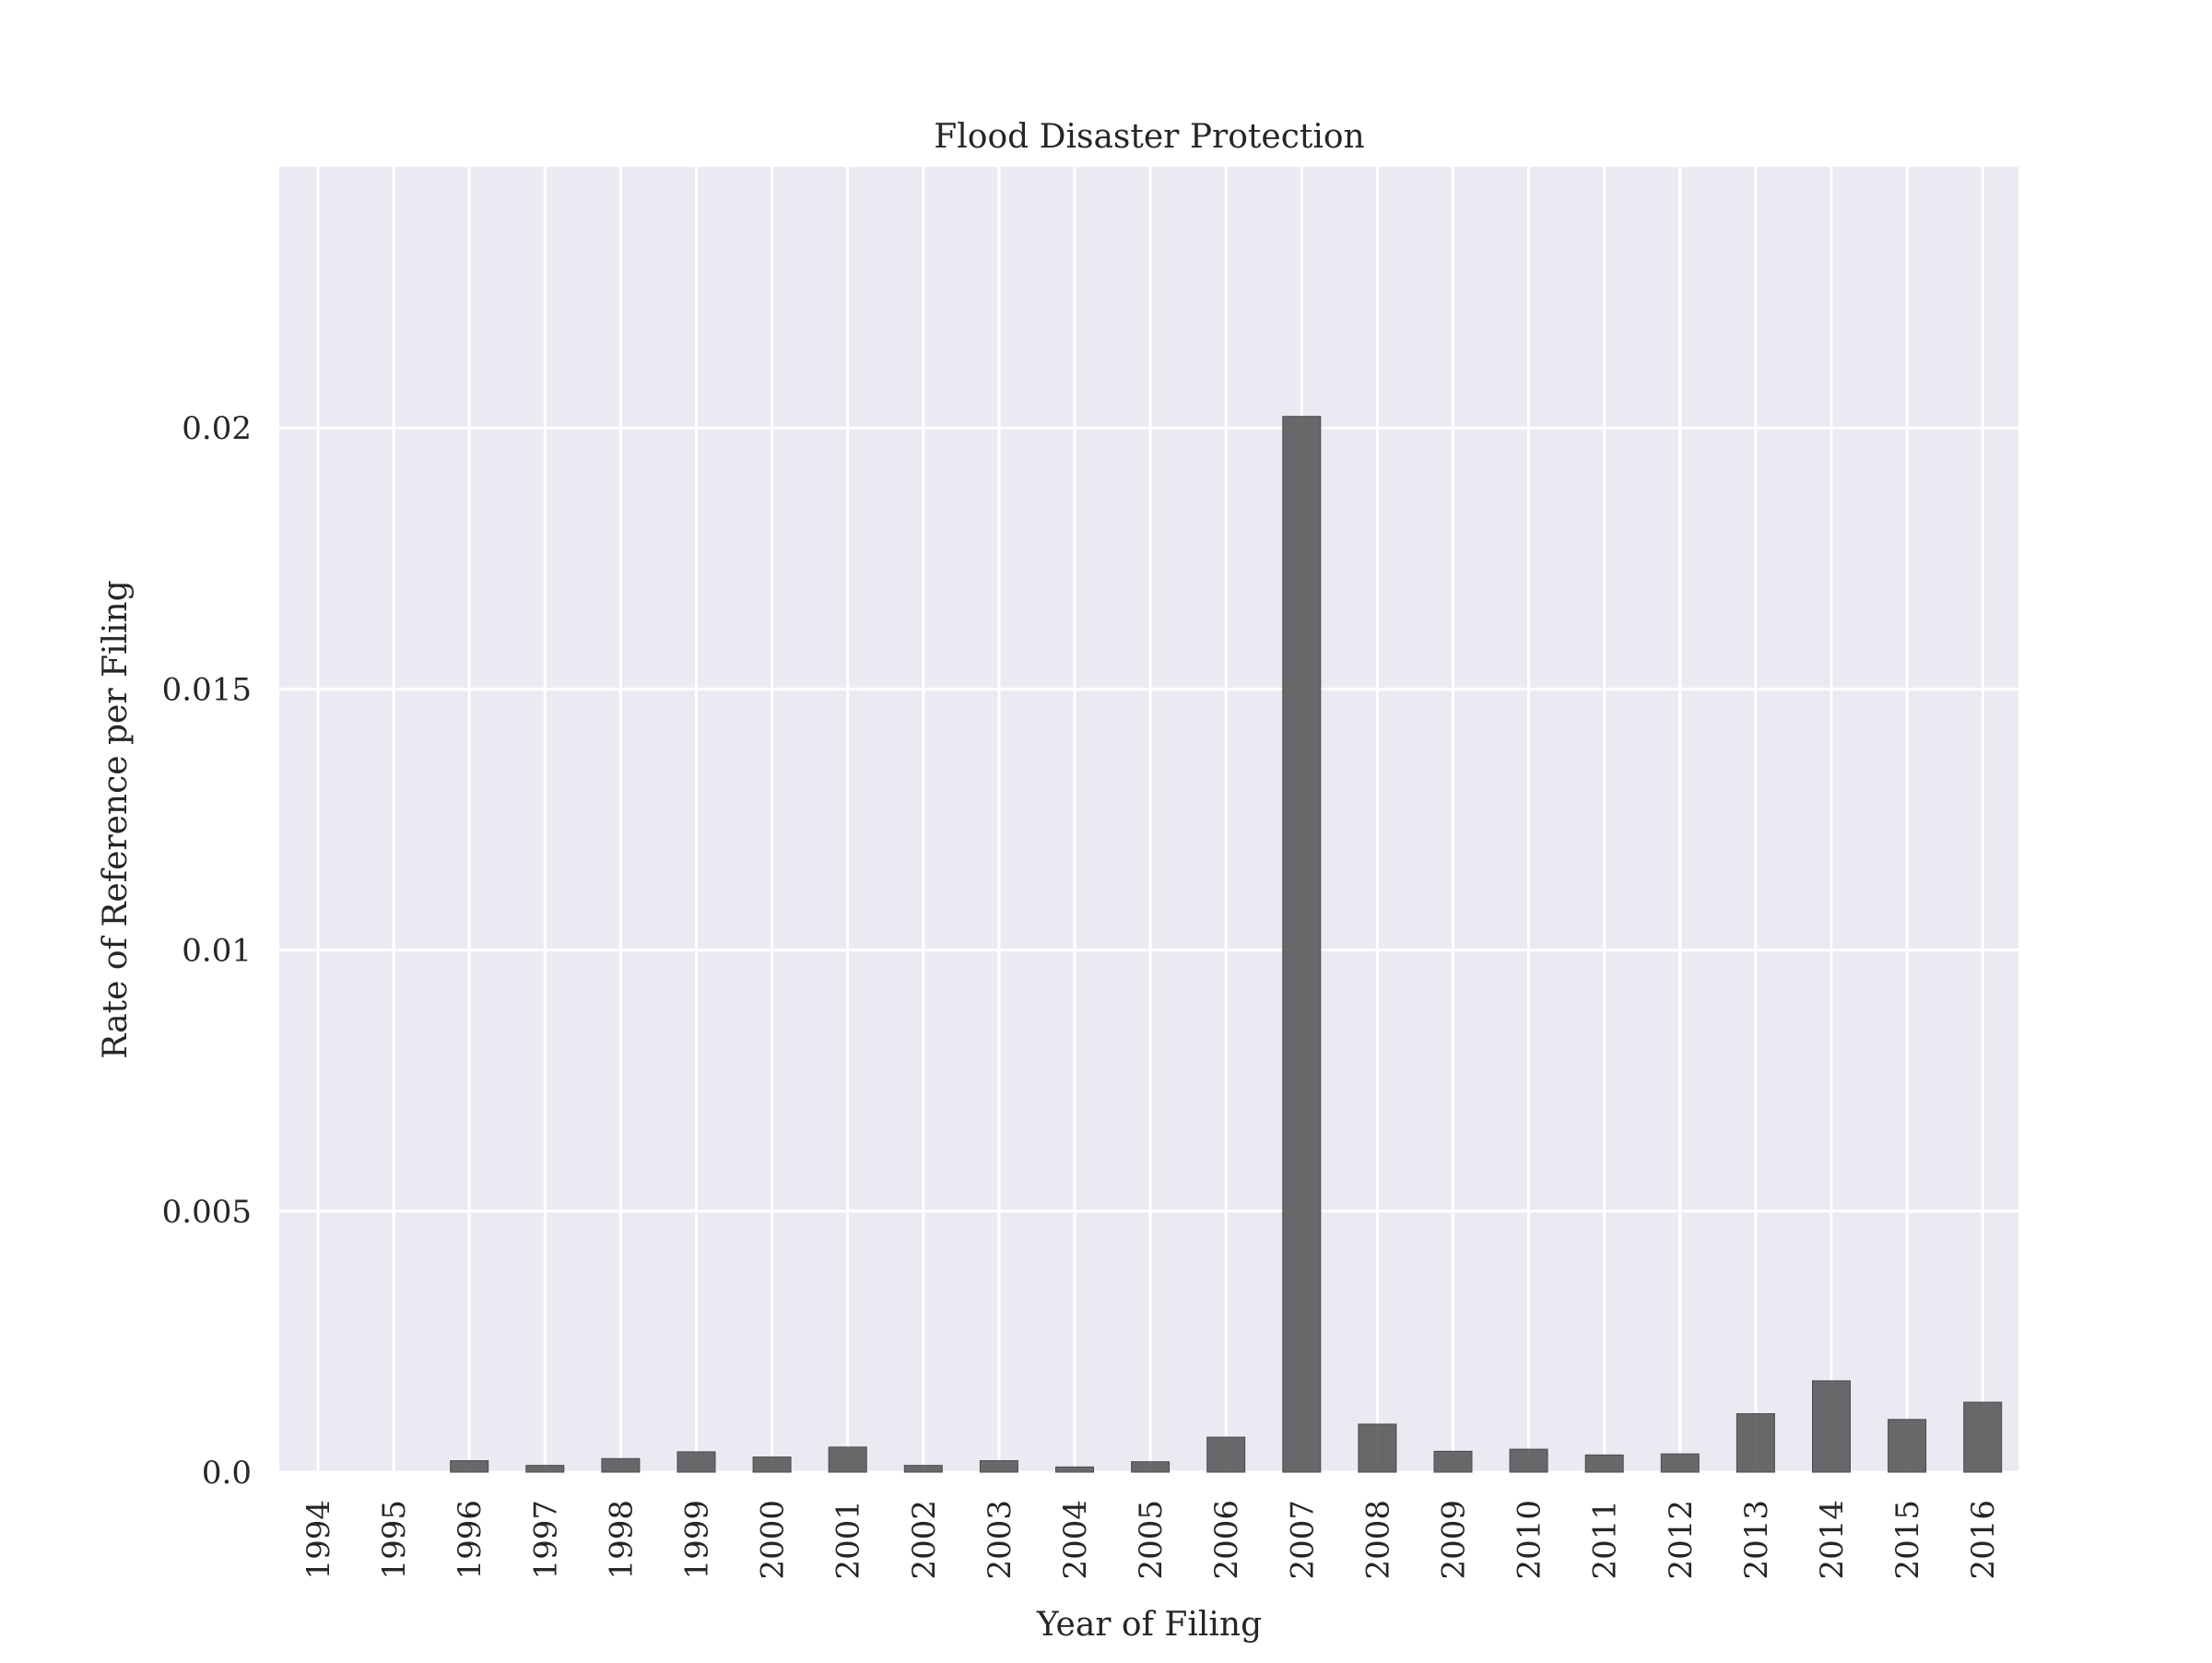 The width and height of the screenshot is (2212, 1663). I want to click on x-tick-label: 2013, so click(1756, 1540).